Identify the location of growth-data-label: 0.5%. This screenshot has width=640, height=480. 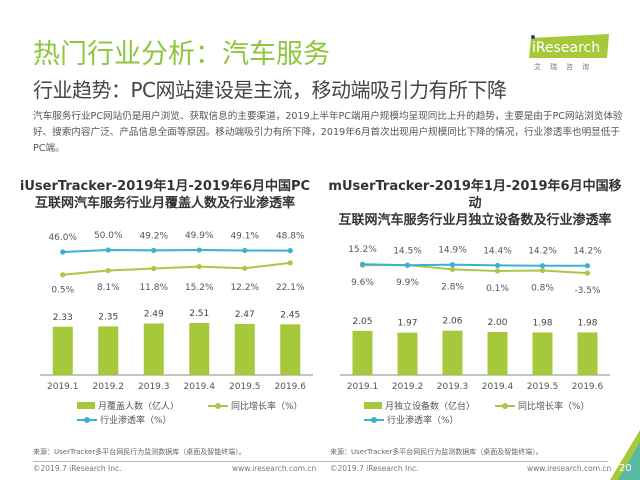
(62, 291).